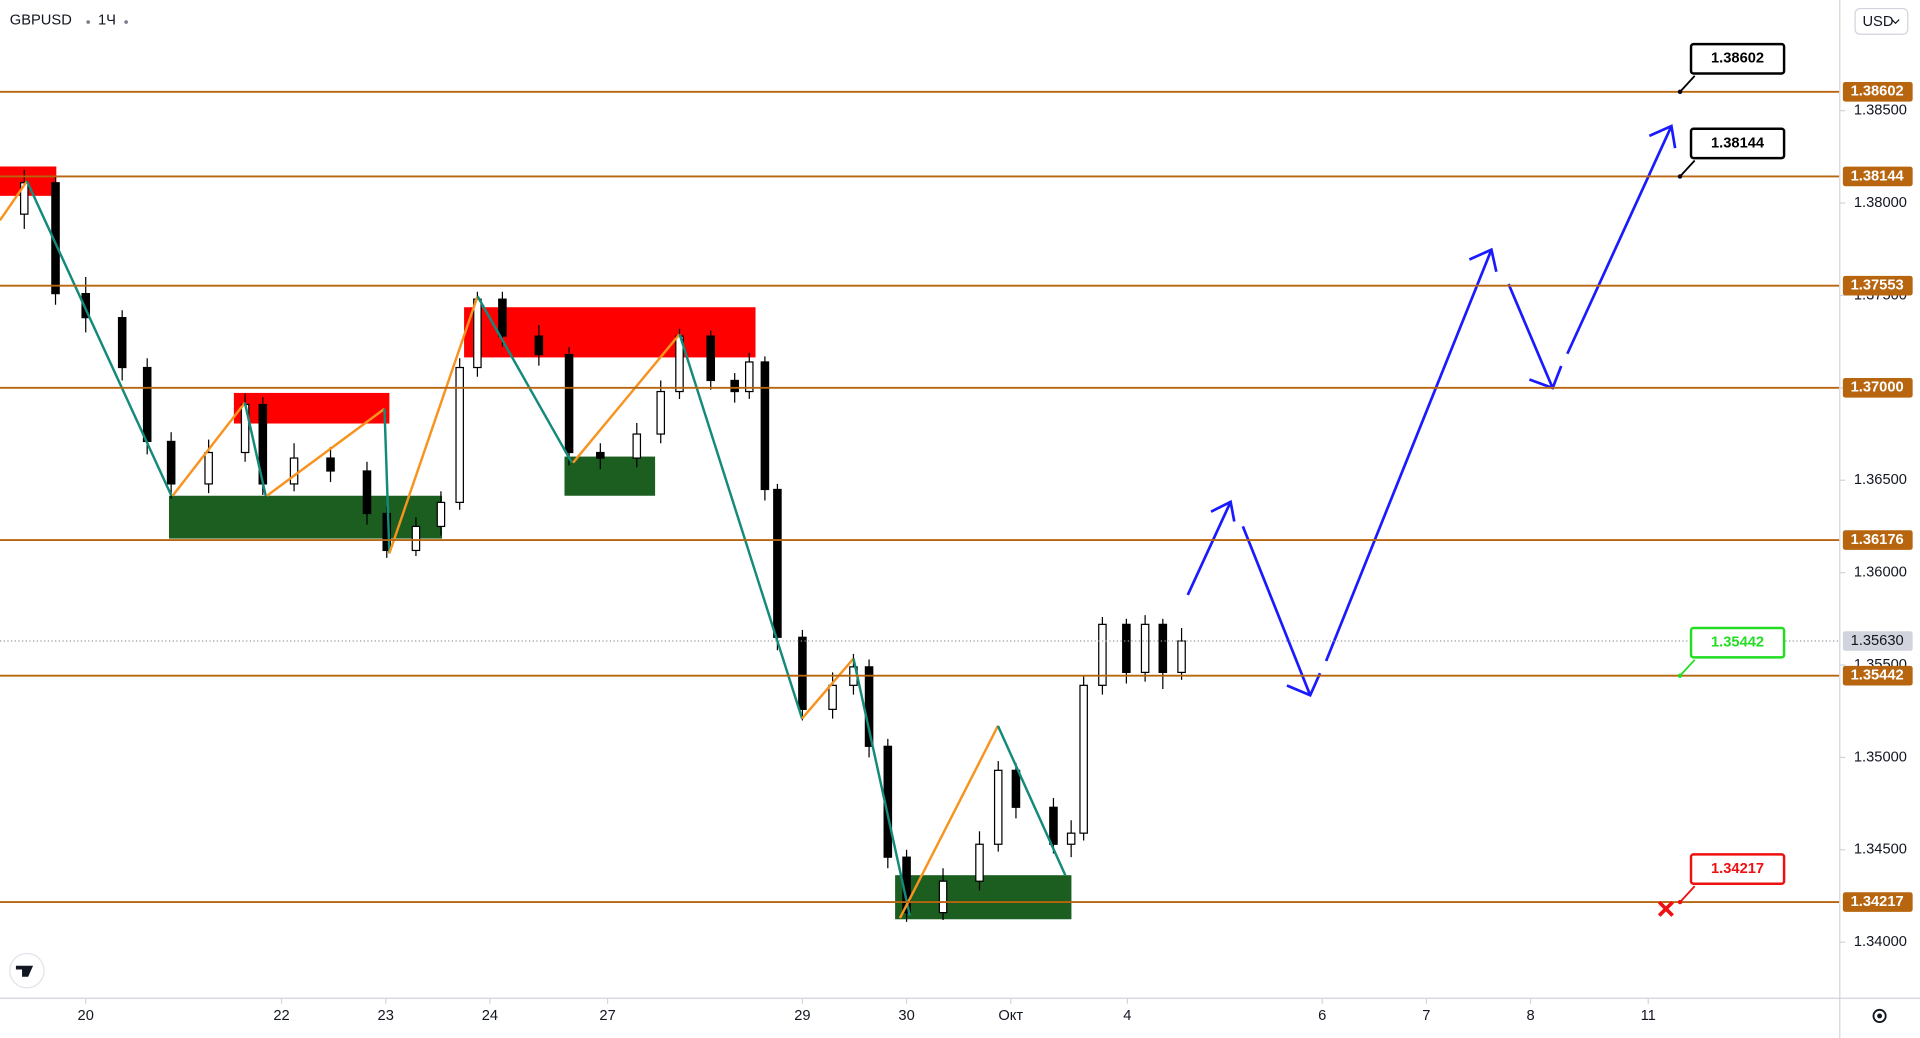  Describe the element at coordinates (802, 1016) in the screenshot. I see `x-tick-label: 29` at that location.